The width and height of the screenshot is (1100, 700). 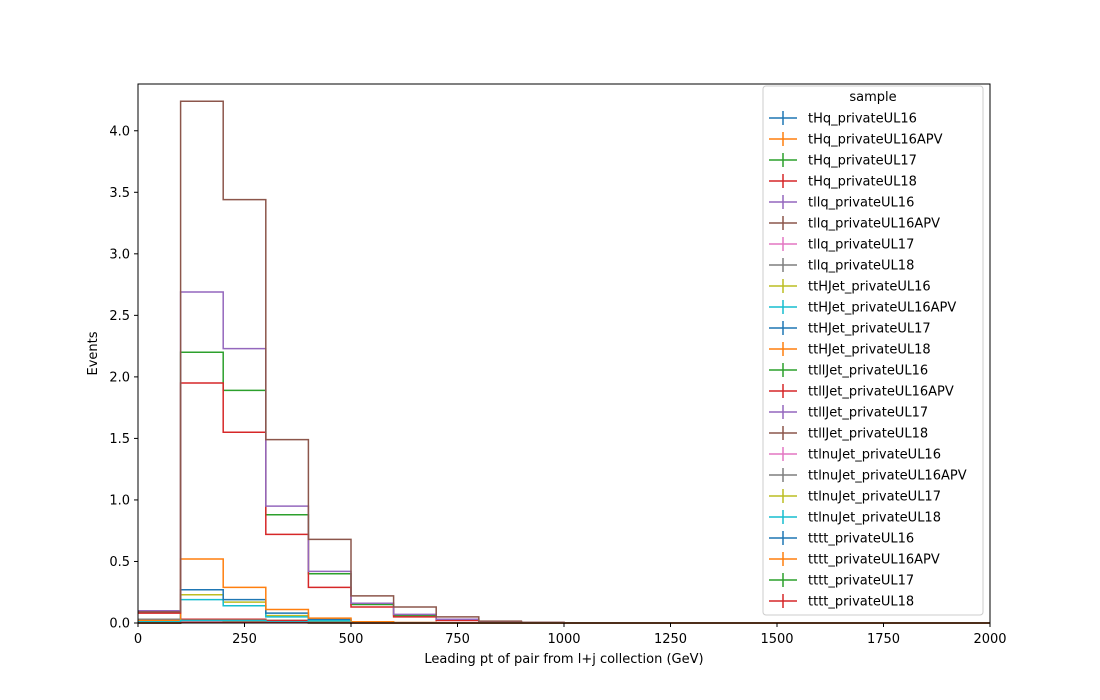 I want to click on legend-item: ttlnuJet_privateUL17, so click(x=855, y=497).